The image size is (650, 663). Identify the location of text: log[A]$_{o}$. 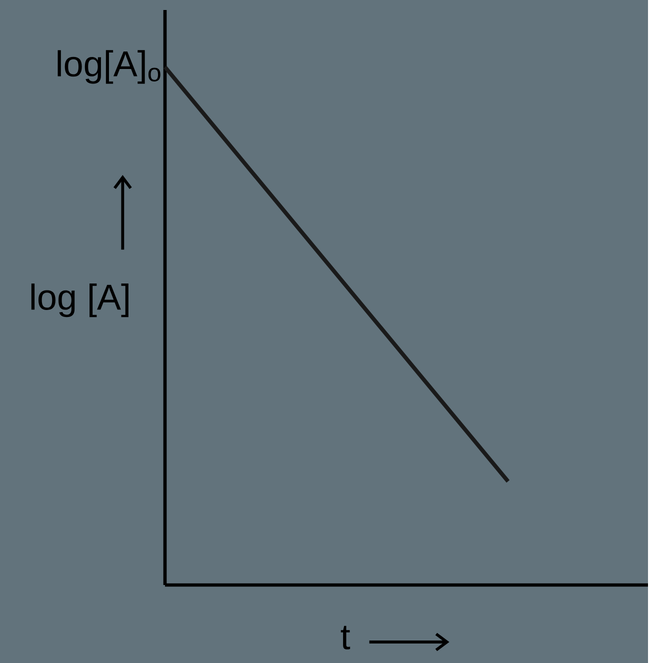
(109, 67).